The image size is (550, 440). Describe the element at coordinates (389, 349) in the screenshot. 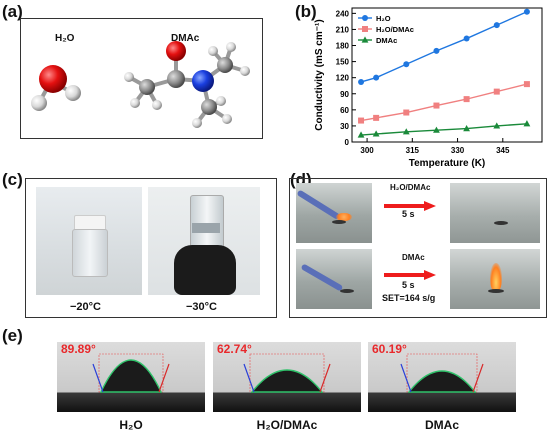

I see `contact-angle-value: 60.19°` at that location.